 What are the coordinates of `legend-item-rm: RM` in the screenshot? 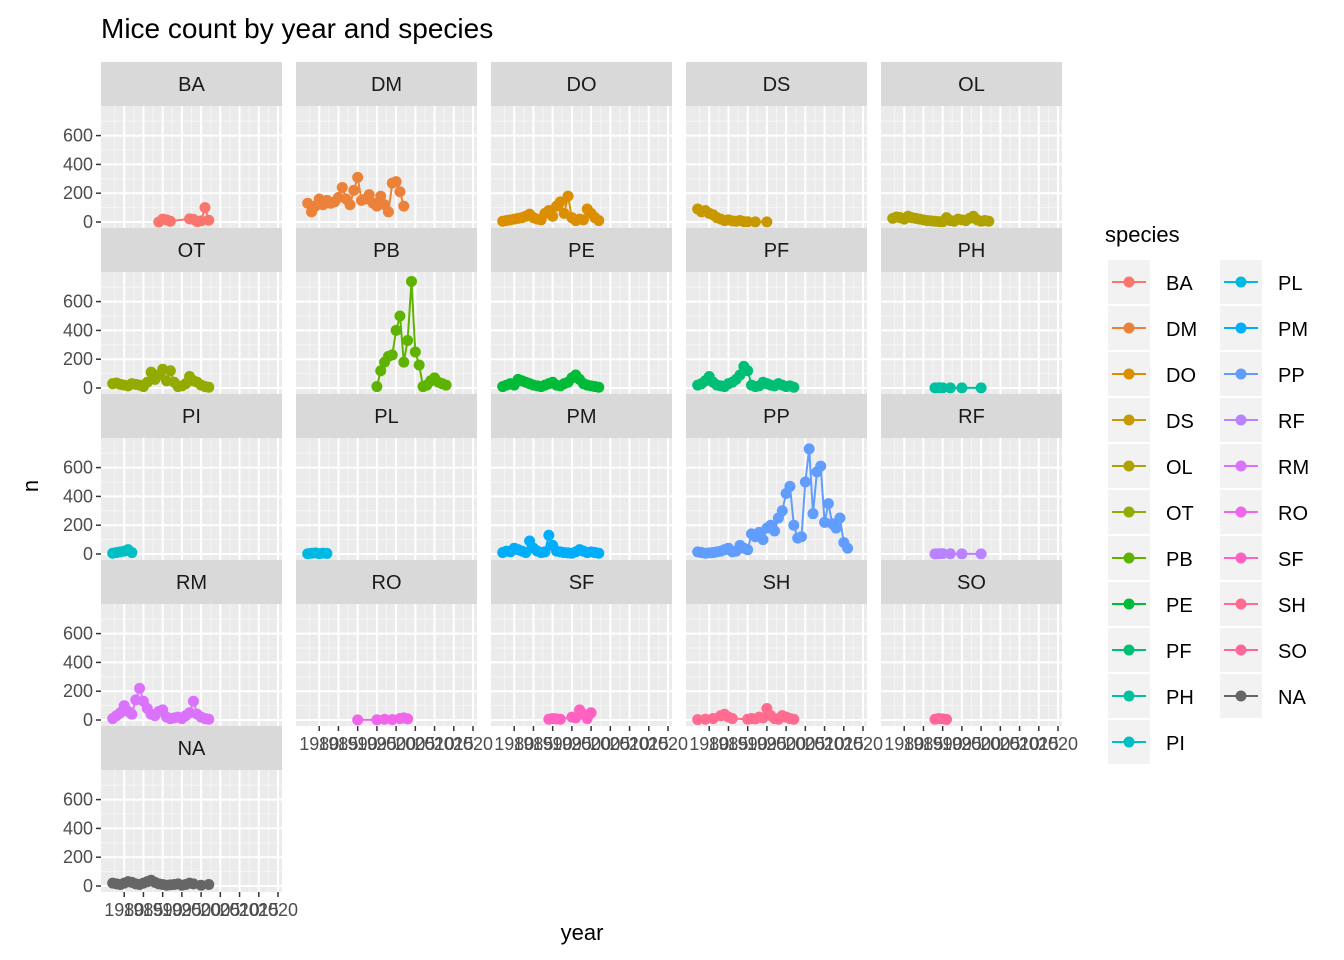 It's located at (1264, 466).